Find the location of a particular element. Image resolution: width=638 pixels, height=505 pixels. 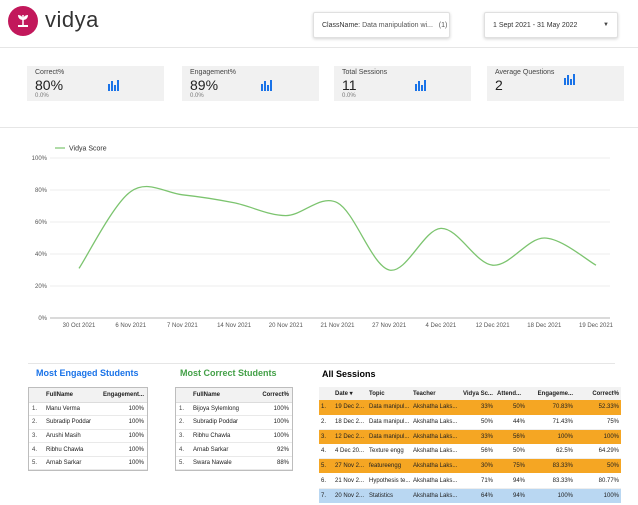

most-engaged-title: Most Engaged Students is located at coordinates (87, 373).